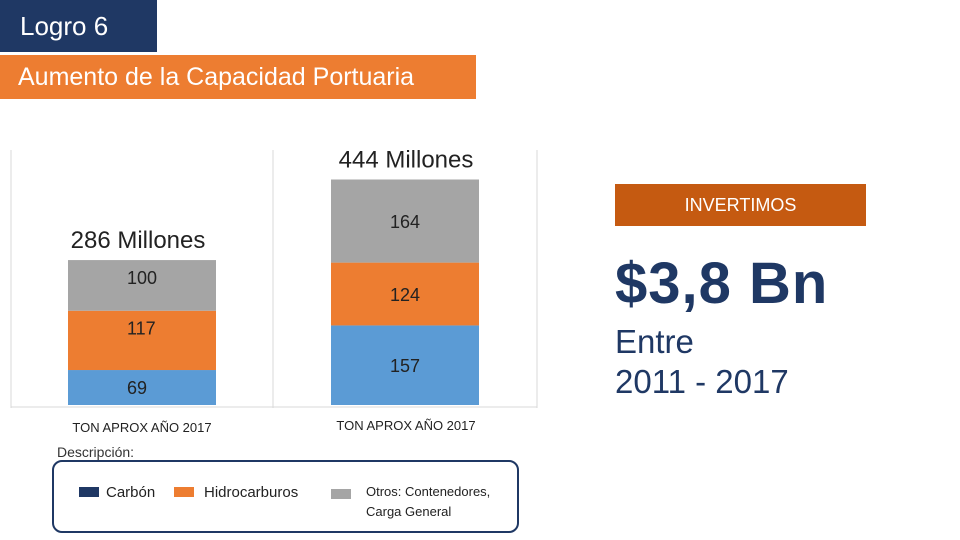  What do you see at coordinates (89, 492) in the screenshot?
I see `legend-swatch-carbon` at bounding box center [89, 492].